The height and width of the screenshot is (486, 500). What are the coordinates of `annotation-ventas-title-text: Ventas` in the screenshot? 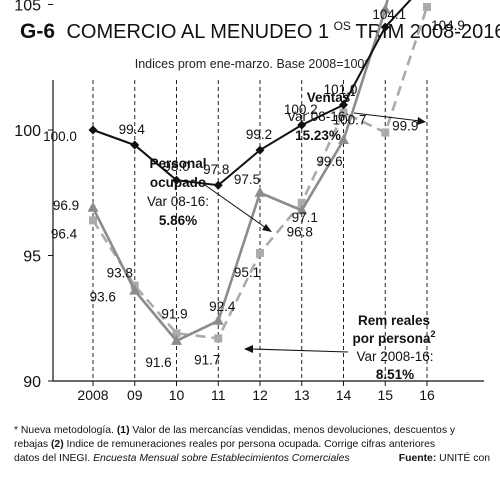 It's located at (329, 97).